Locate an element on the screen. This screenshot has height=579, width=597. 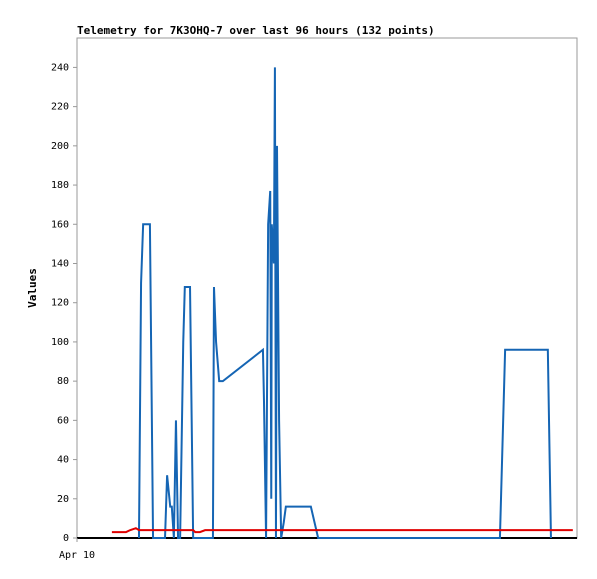
y-axis-label: Values is located at coordinates (32, 288).